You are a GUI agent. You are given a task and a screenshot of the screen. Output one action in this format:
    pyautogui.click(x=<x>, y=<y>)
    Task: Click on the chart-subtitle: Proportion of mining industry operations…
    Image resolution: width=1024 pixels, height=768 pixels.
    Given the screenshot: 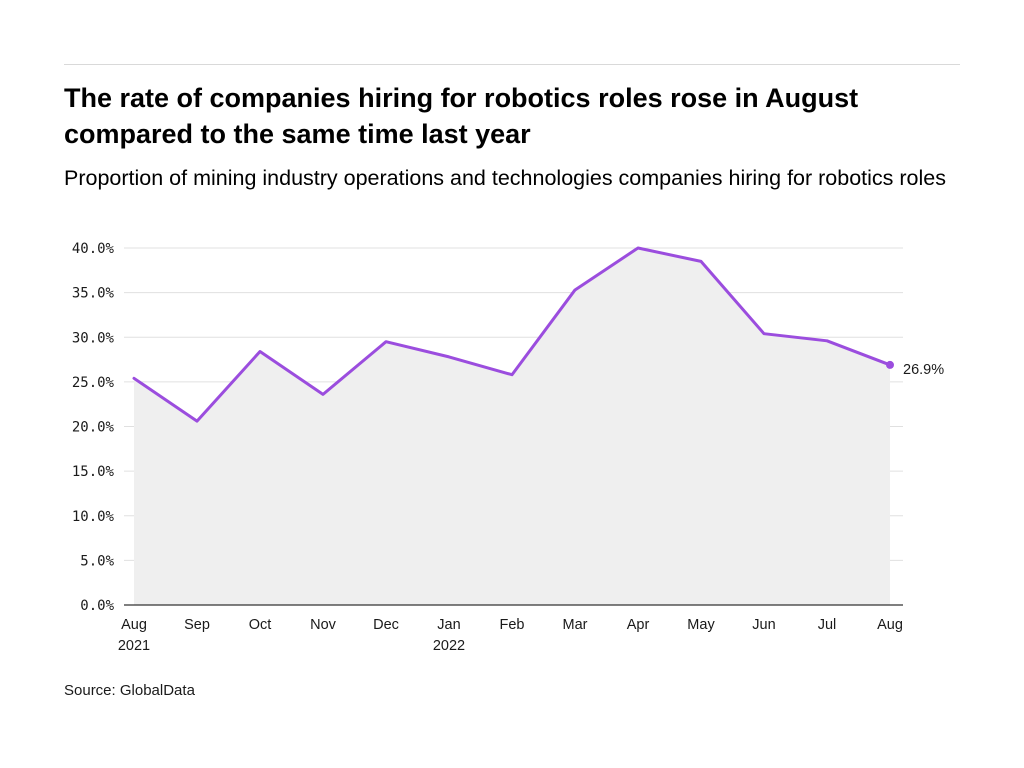 What is the action you would take?
    pyautogui.click(x=505, y=178)
    